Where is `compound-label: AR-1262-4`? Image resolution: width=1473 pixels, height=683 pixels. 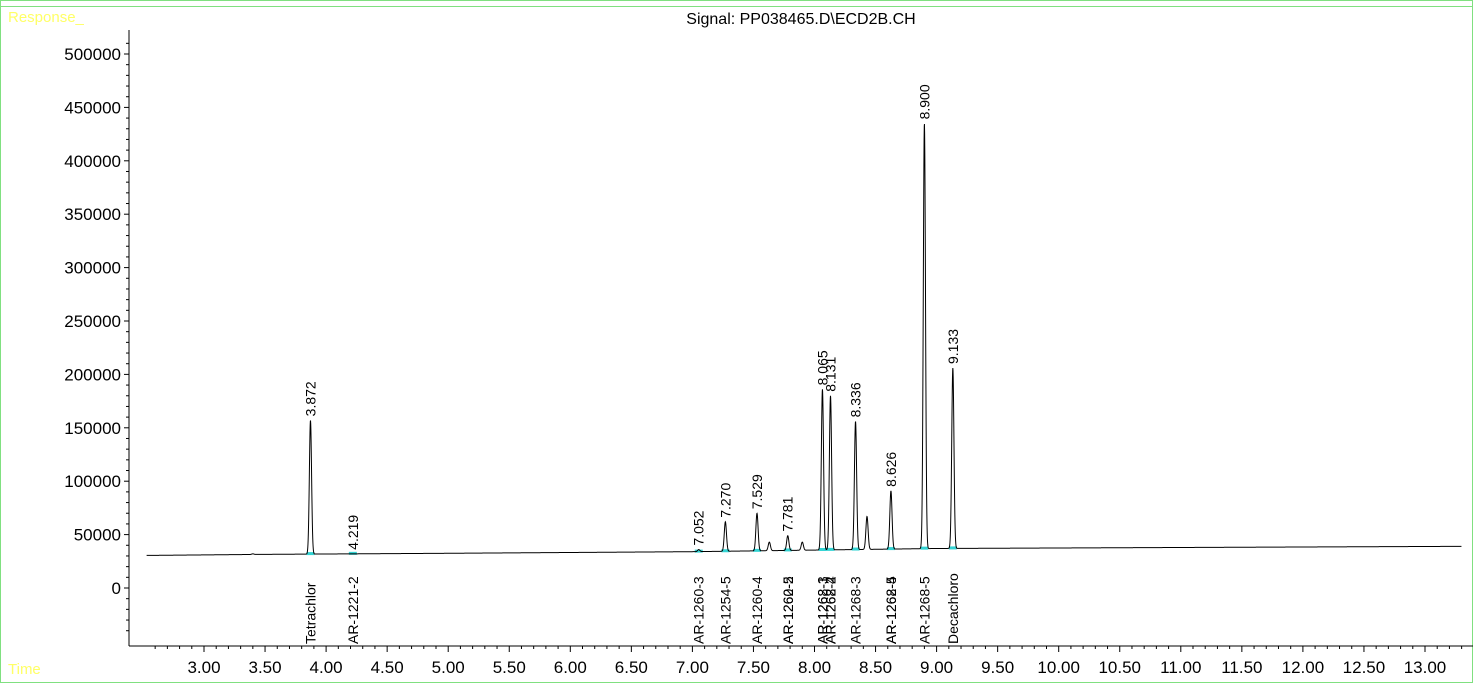 compound-label: AR-1262-4 is located at coordinates (830, 610).